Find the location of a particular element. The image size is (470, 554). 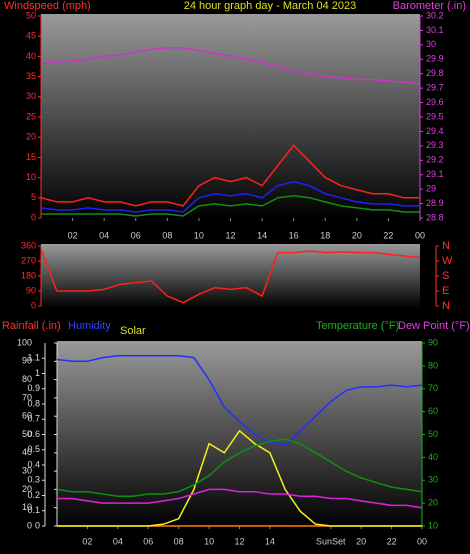

x-tick-label: 16 is located at coordinates (294, 235).